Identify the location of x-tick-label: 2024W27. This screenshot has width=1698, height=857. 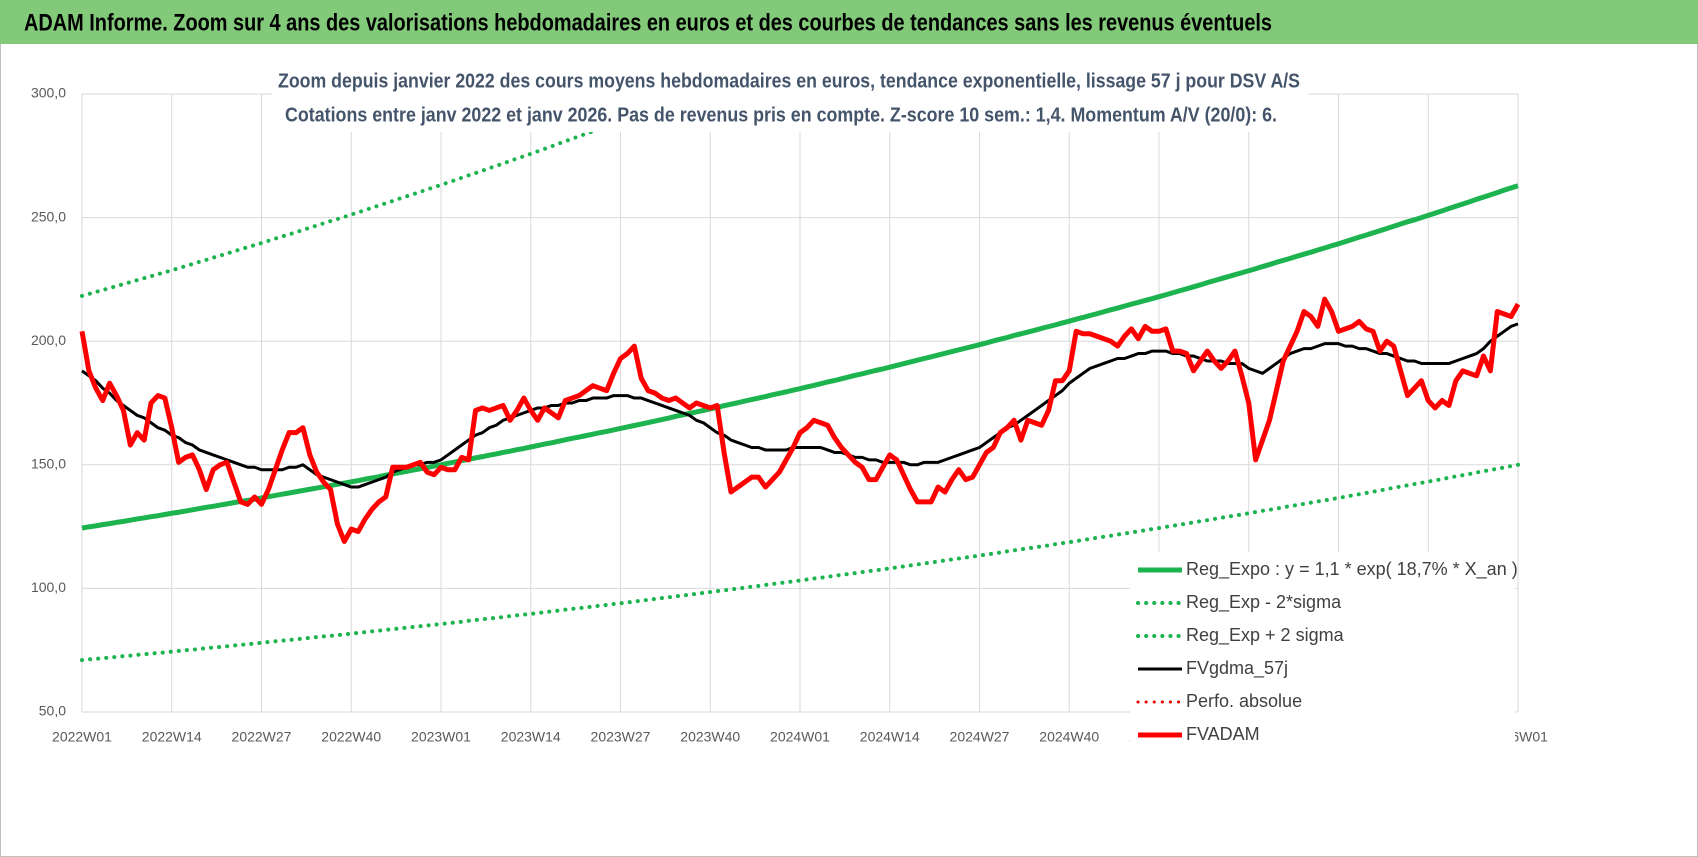
(980, 737).